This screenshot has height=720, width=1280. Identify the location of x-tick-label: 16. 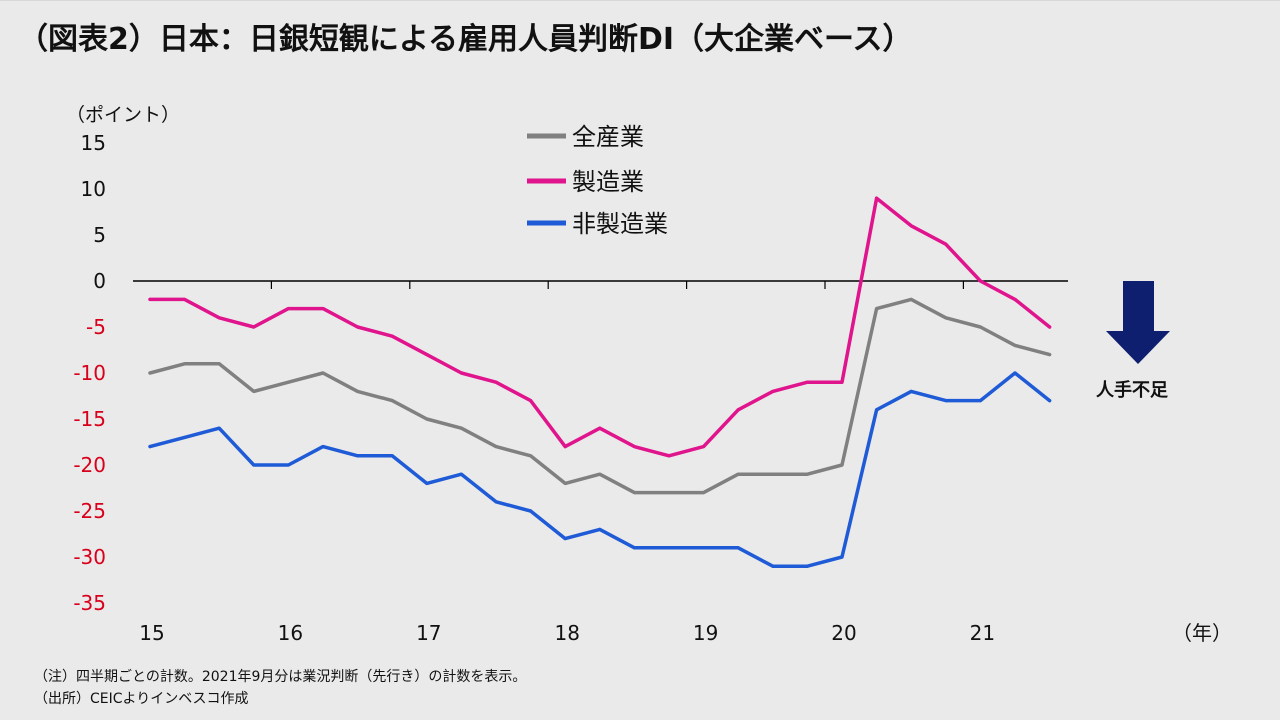
(290, 633).